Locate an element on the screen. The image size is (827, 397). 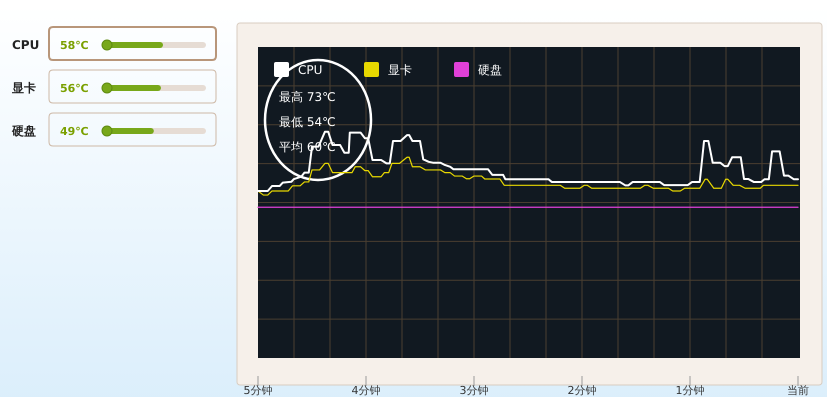
x-tick-label: 5分钟 is located at coordinates (258, 390).